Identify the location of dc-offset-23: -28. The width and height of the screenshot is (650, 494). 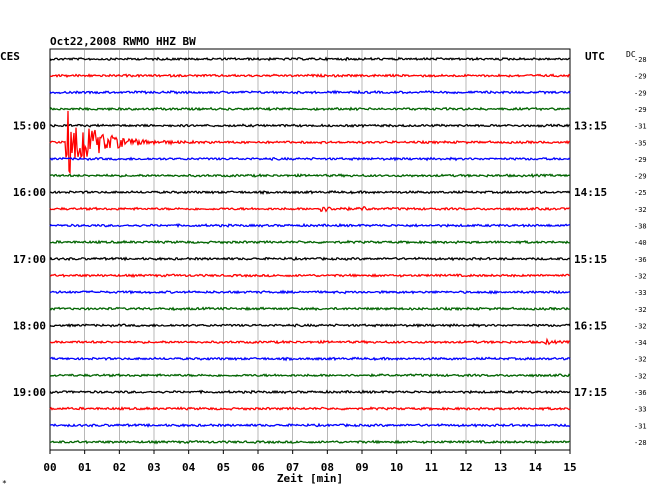
(640, 443).